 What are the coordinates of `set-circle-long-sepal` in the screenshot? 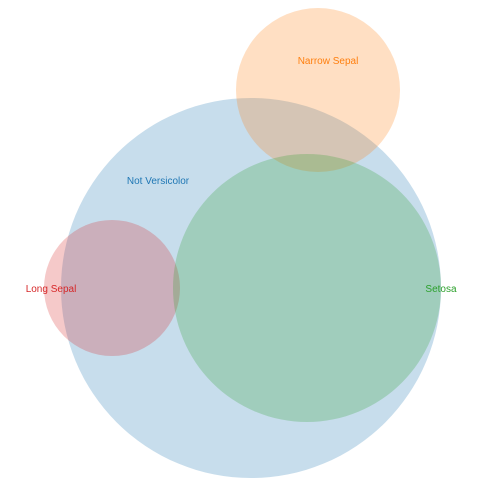 It's located at (112, 288).